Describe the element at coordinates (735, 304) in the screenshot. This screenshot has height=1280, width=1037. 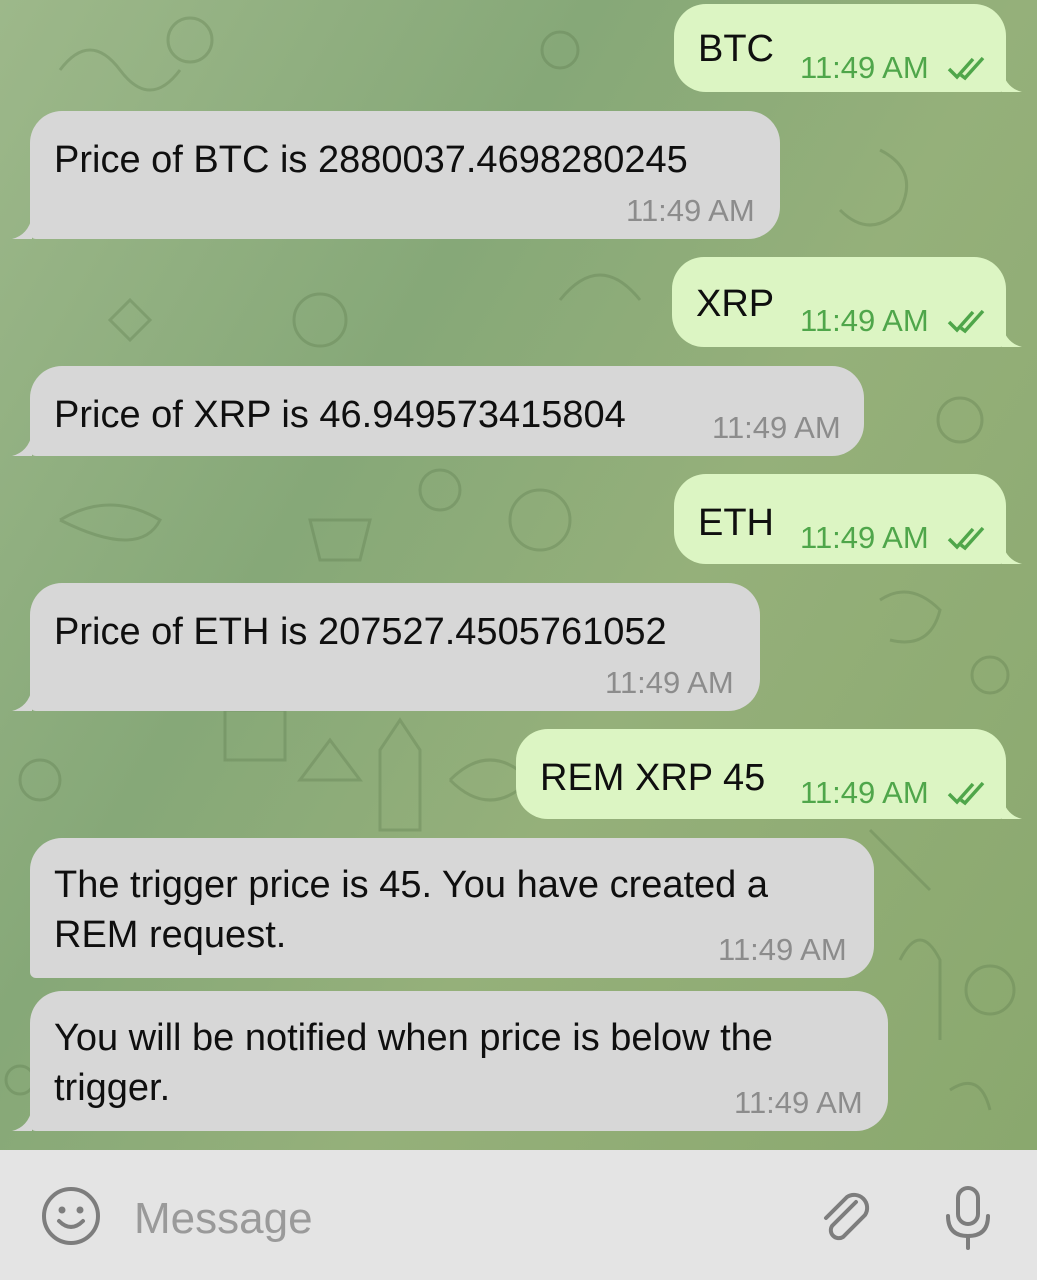
I see `message-text: XRP` at that location.